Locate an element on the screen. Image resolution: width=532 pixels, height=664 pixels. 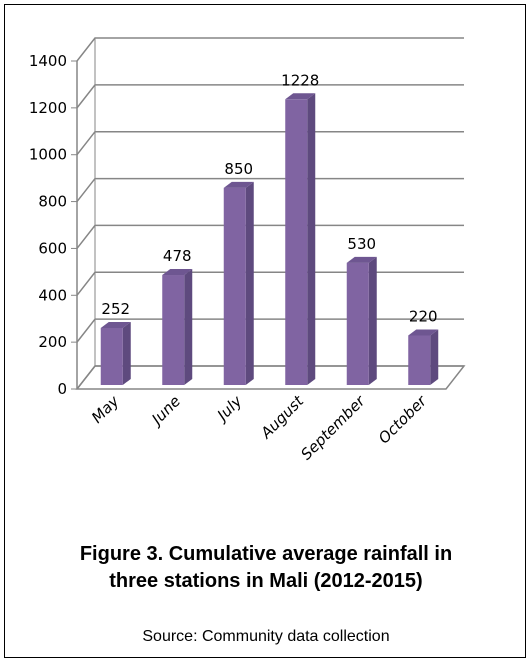
y-tick-label: 600 is located at coordinates (52, 248).